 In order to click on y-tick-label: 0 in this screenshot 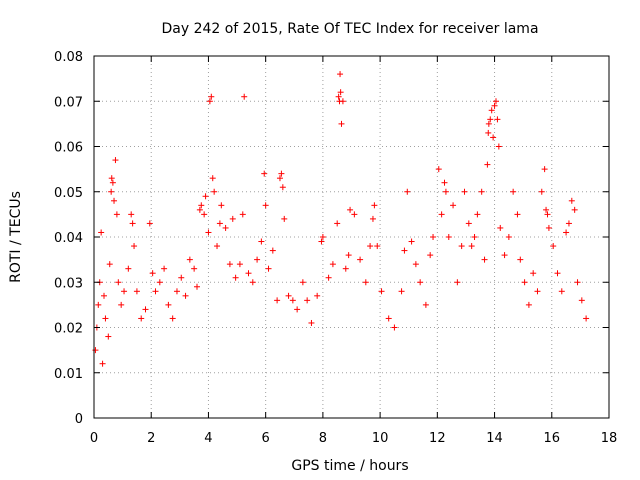, I will do `click(79, 419)`.